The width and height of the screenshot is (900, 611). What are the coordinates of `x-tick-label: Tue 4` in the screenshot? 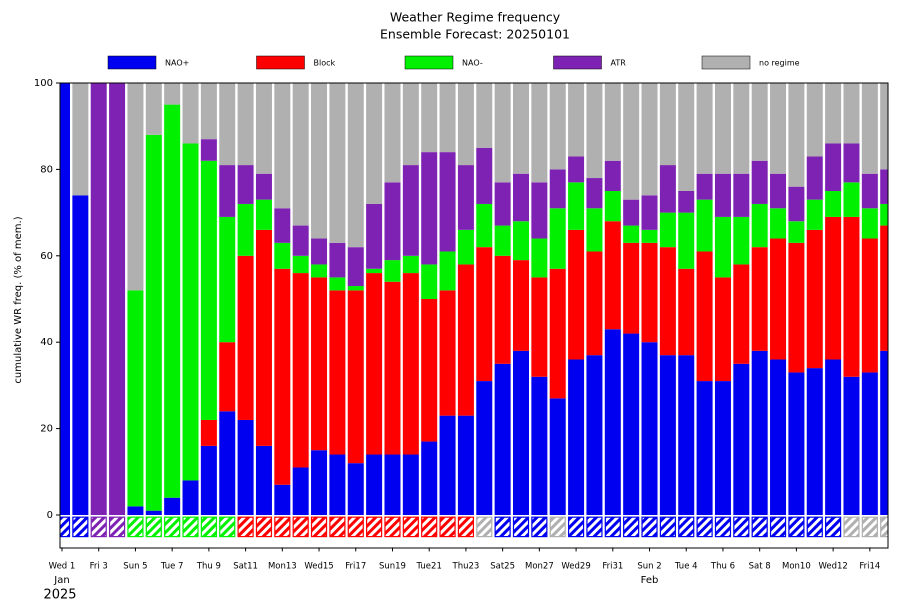 It's located at (686, 567).